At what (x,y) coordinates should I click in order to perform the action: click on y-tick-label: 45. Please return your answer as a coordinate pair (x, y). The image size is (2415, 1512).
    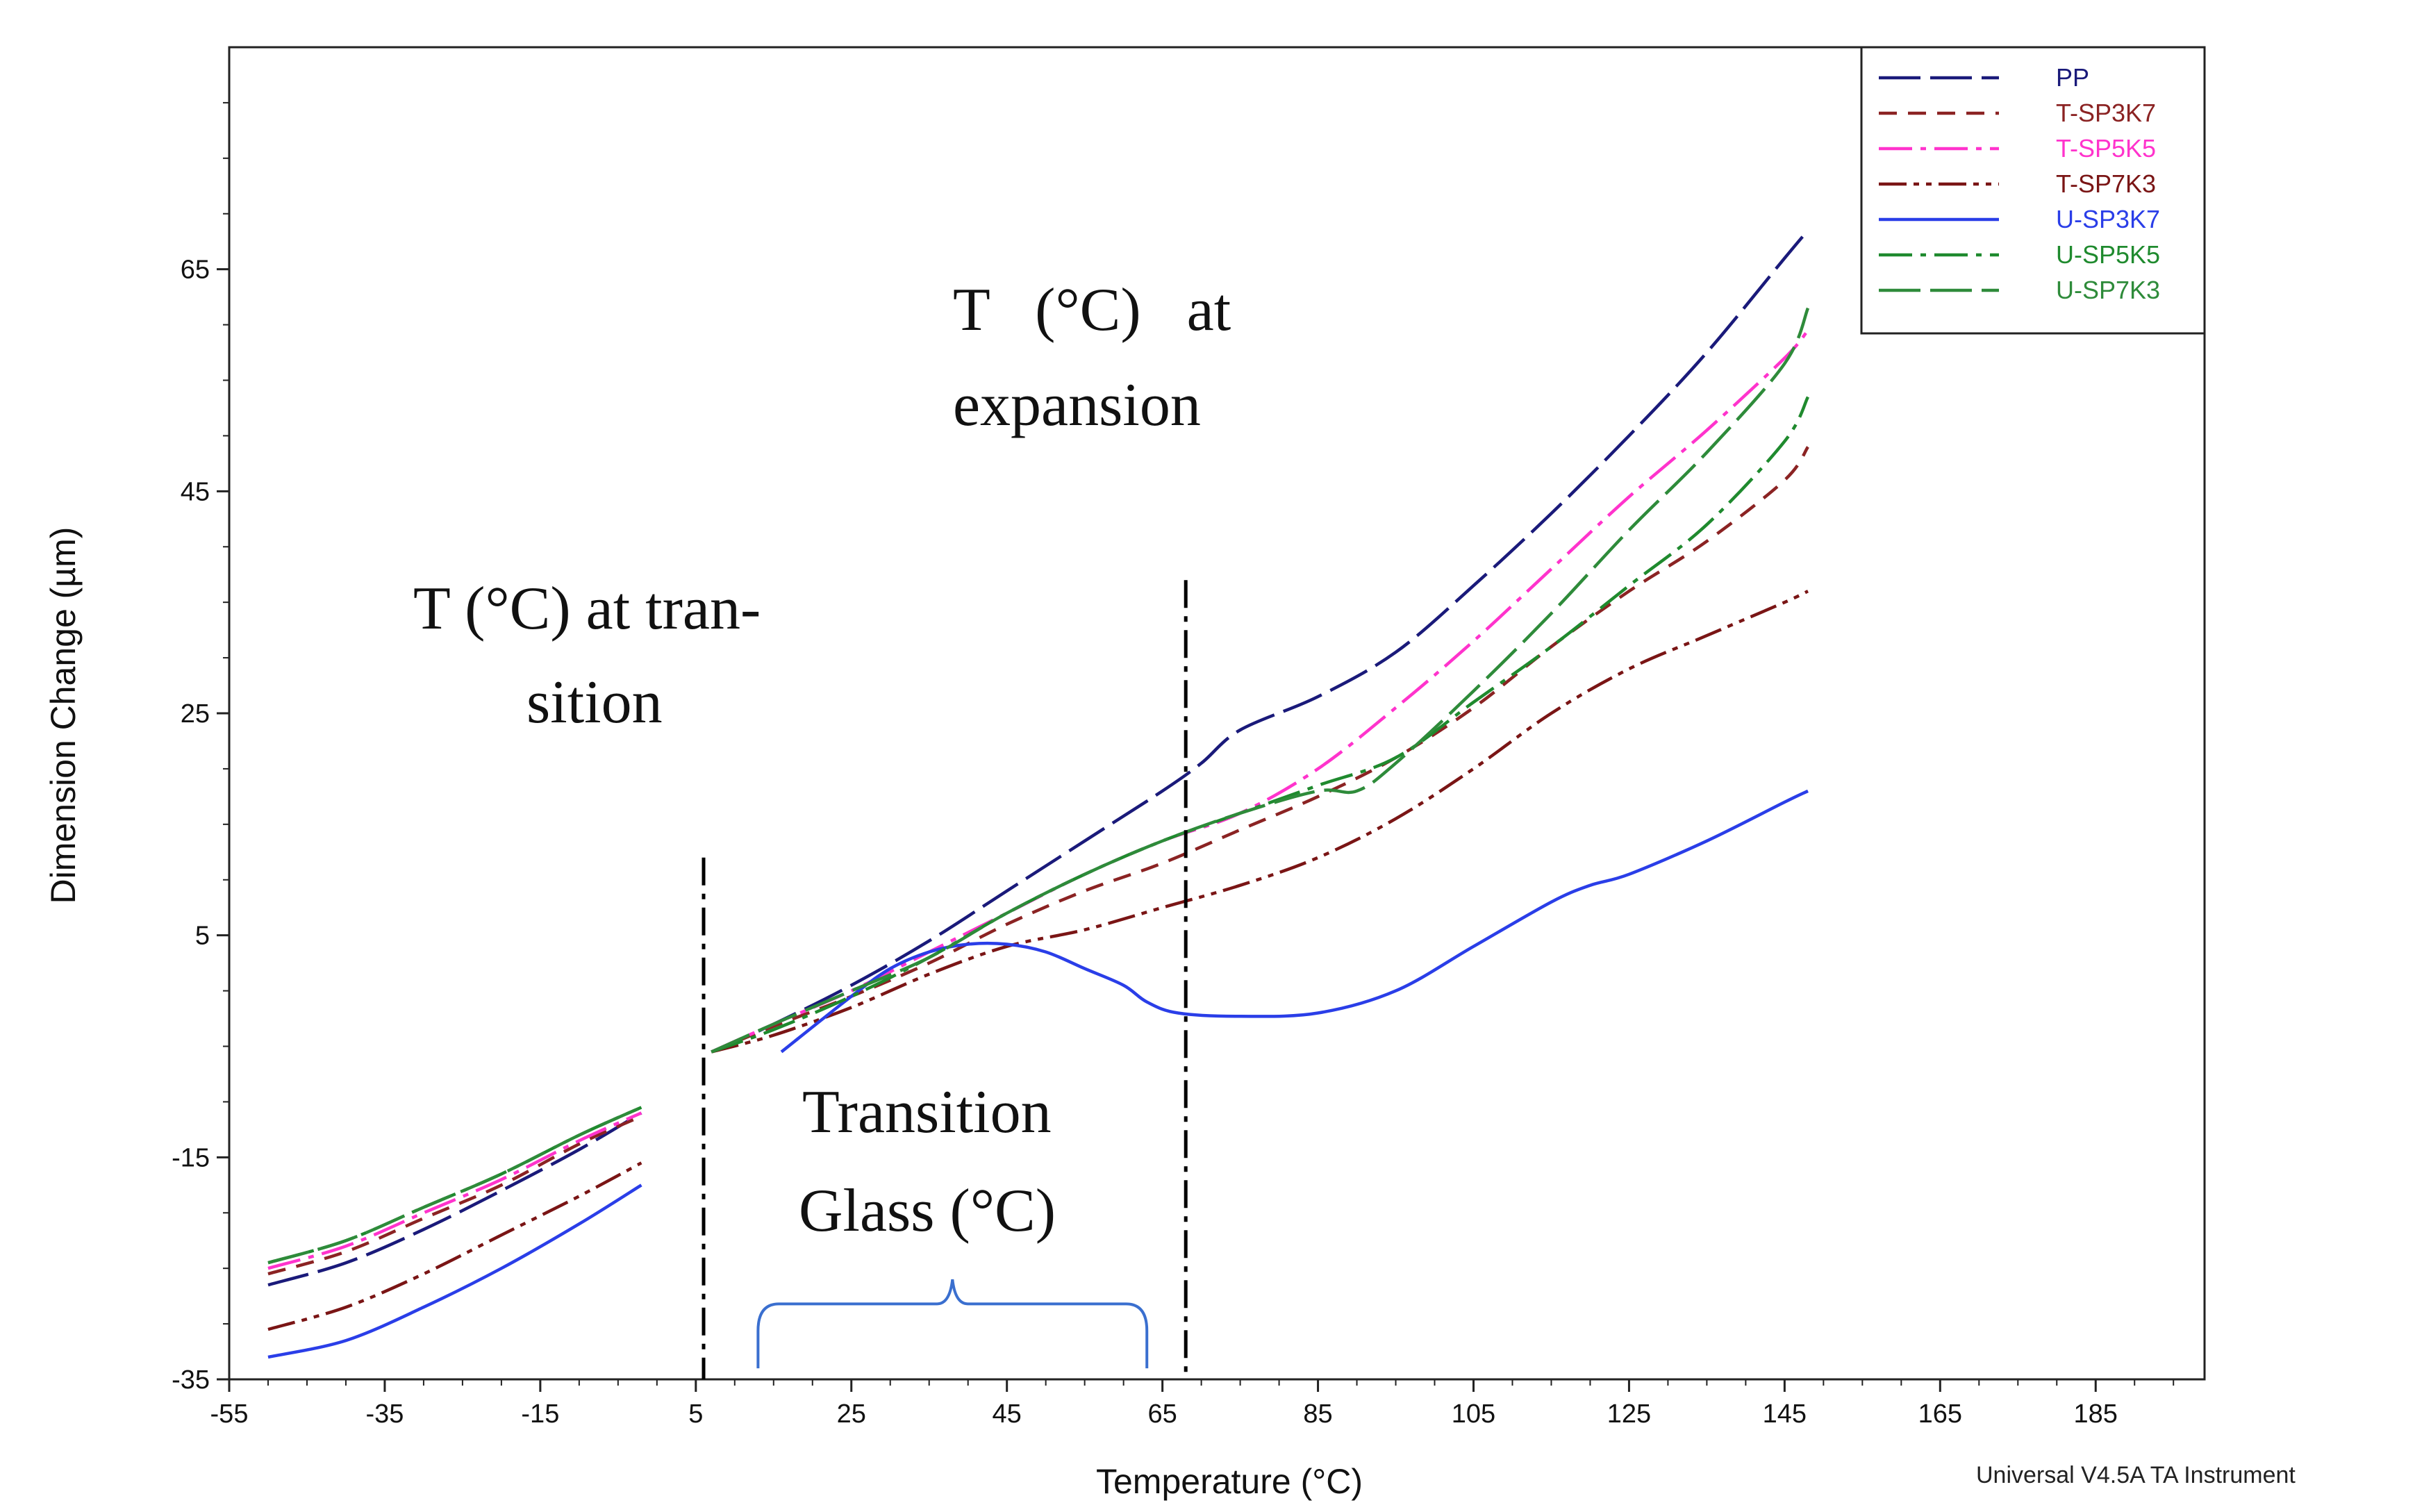
    Looking at the image, I should click on (196, 492).